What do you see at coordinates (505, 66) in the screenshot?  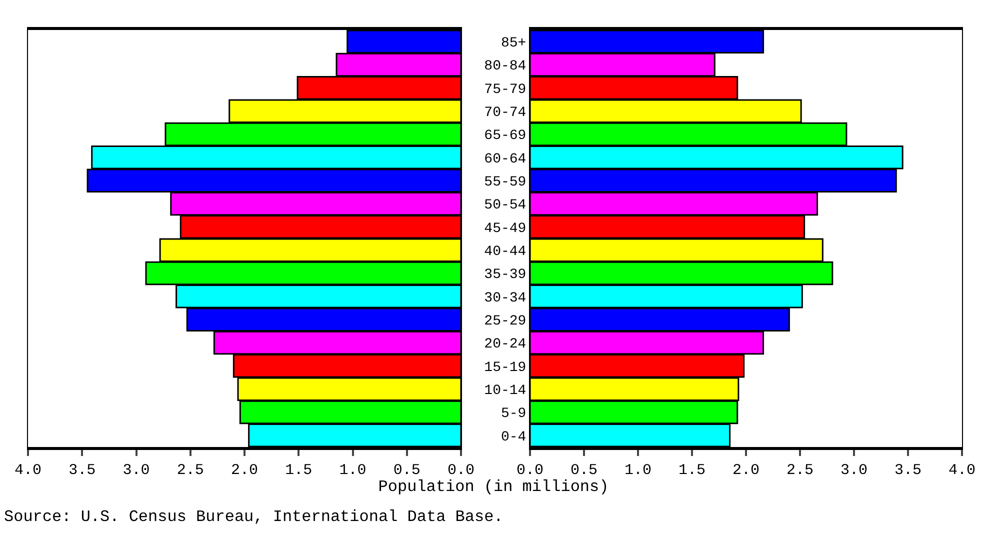 I see `y-tick-label: 80-84` at bounding box center [505, 66].